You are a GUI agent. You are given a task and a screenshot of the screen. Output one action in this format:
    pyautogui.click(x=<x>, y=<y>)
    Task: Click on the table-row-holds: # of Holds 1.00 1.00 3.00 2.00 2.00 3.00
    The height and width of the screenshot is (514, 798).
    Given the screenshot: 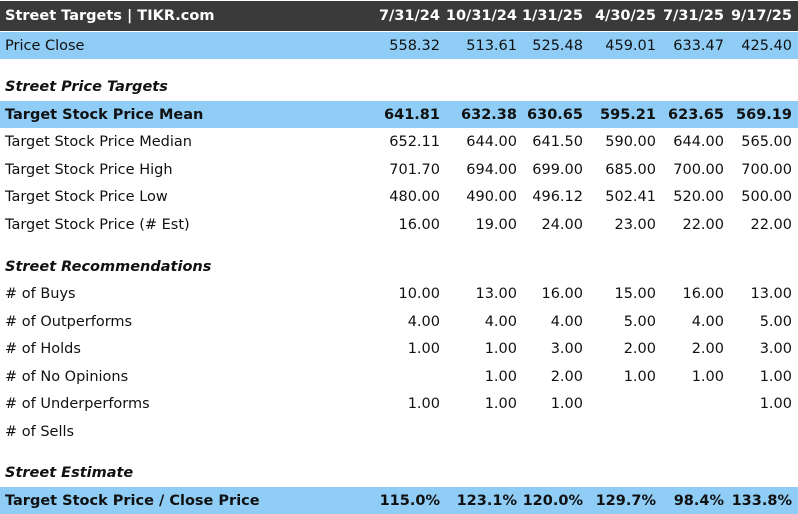 What is the action you would take?
    pyautogui.click(x=399, y=348)
    